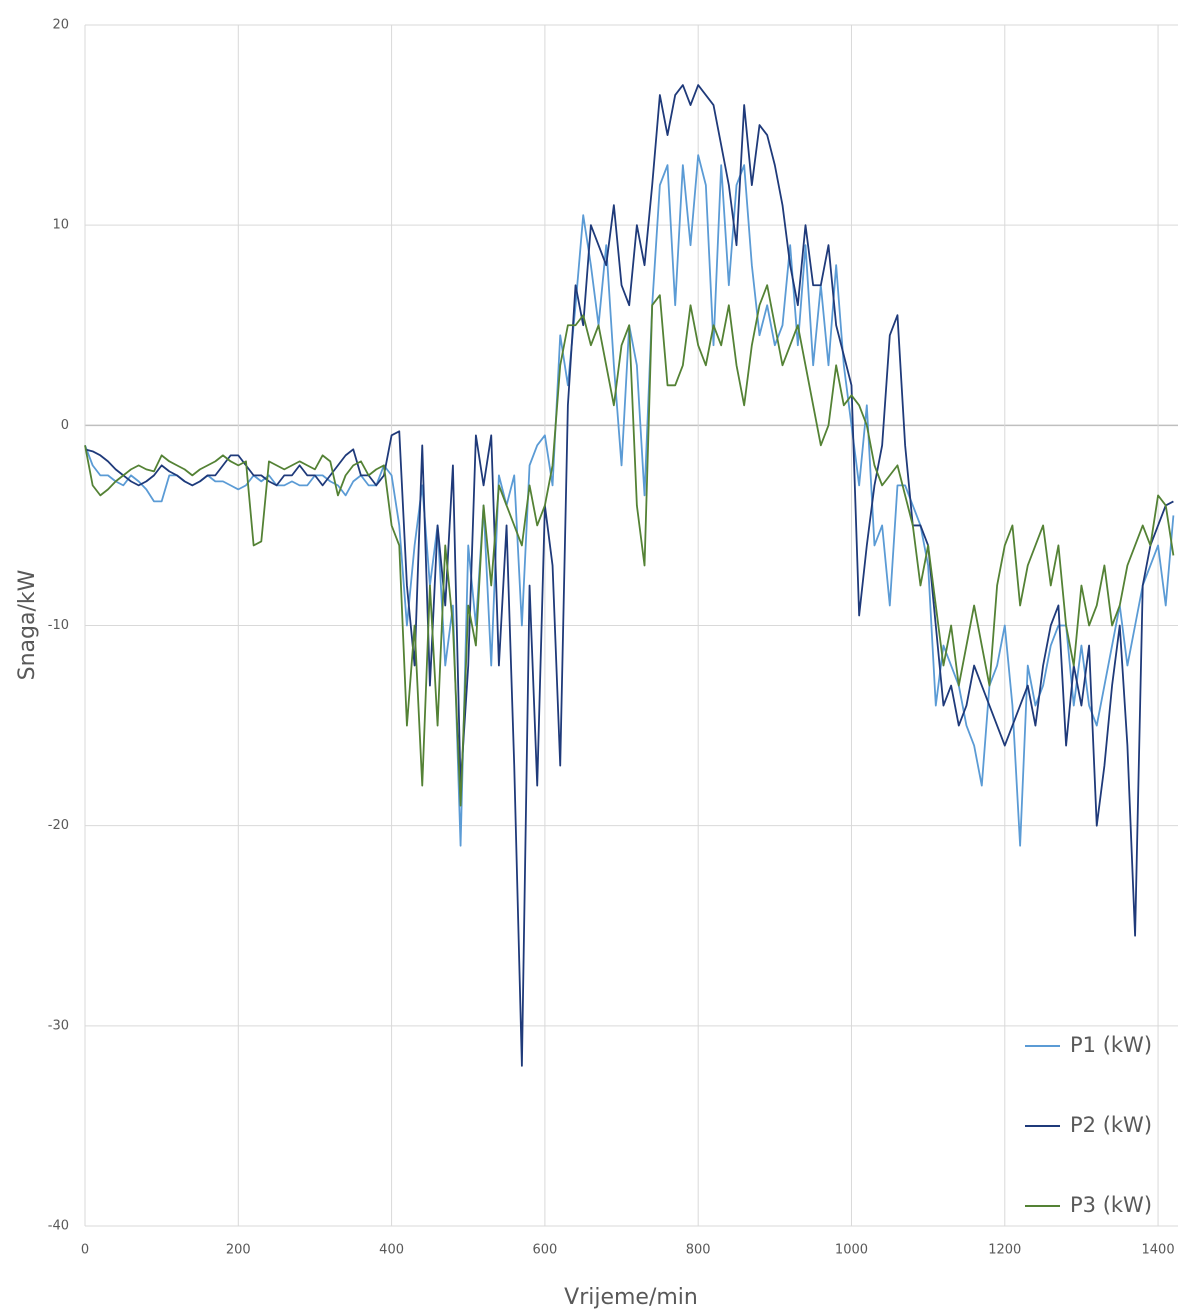 The image size is (1178, 1312). Describe the element at coordinates (391, 1250) in the screenshot. I see `x-tick-label: 400` at that location.